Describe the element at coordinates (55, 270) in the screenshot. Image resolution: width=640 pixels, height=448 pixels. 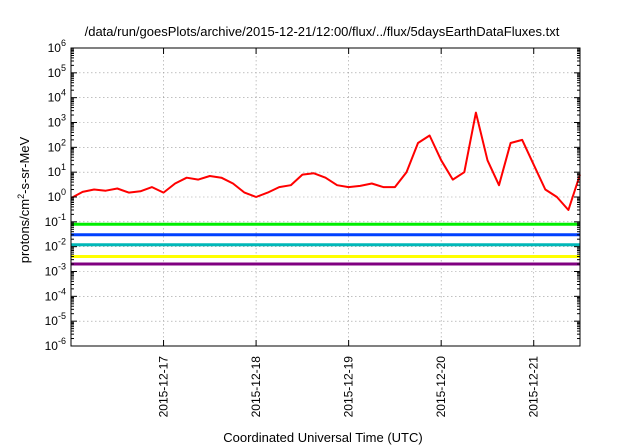
I see `y-tick-label: 10⁻³` at that location.